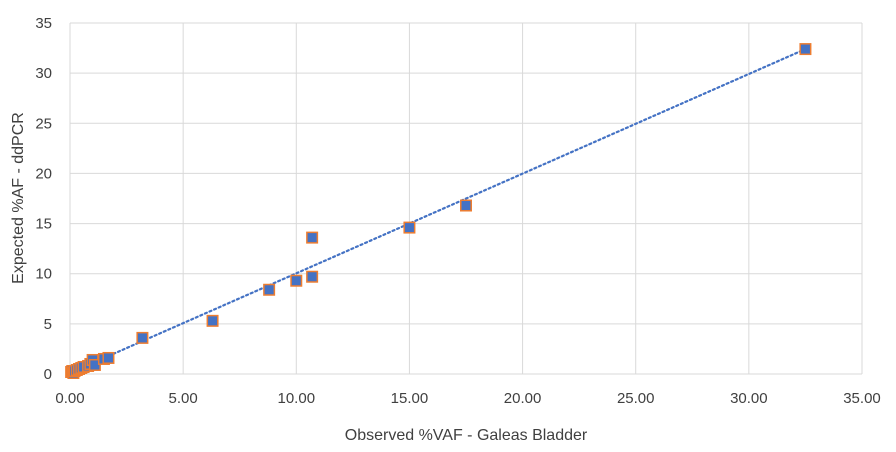 The width and height of the screenshot is (896, 452). Describe the element at coordinates (69, 398) in the screenshot. I see `x-tick-label: 0.00` at that location.